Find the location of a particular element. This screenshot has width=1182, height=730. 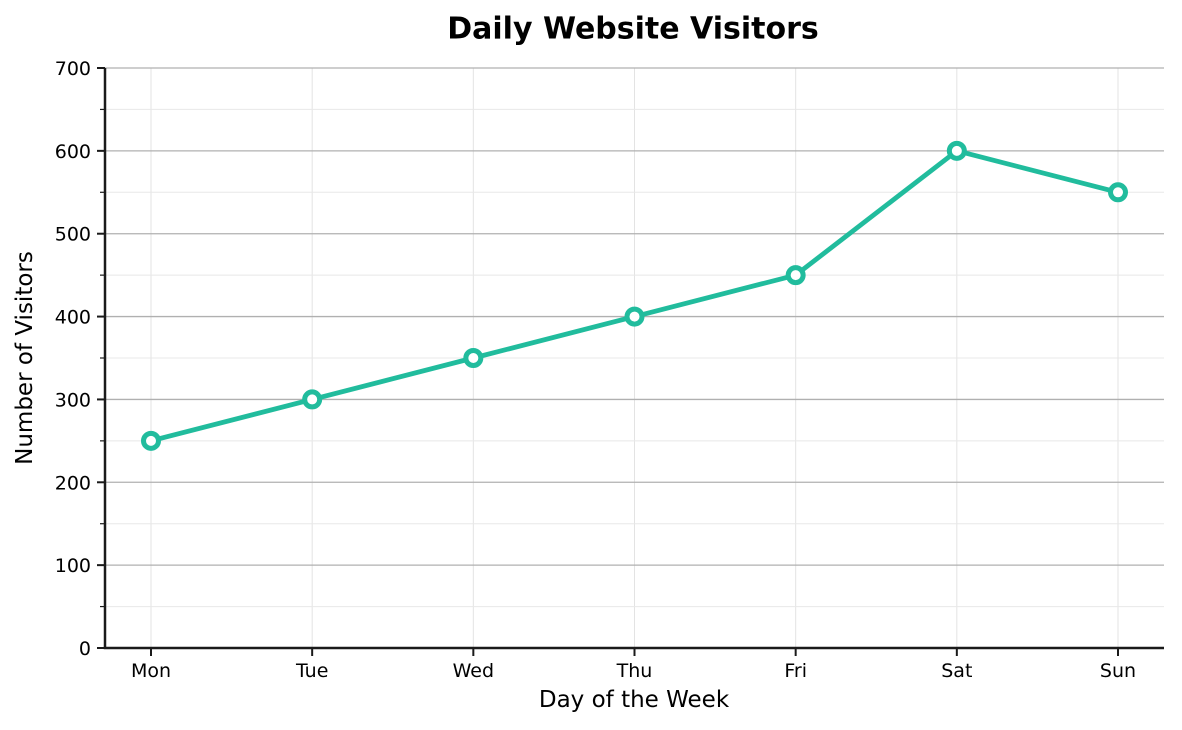

data-point-sun is located at coordinates (1118, 192).